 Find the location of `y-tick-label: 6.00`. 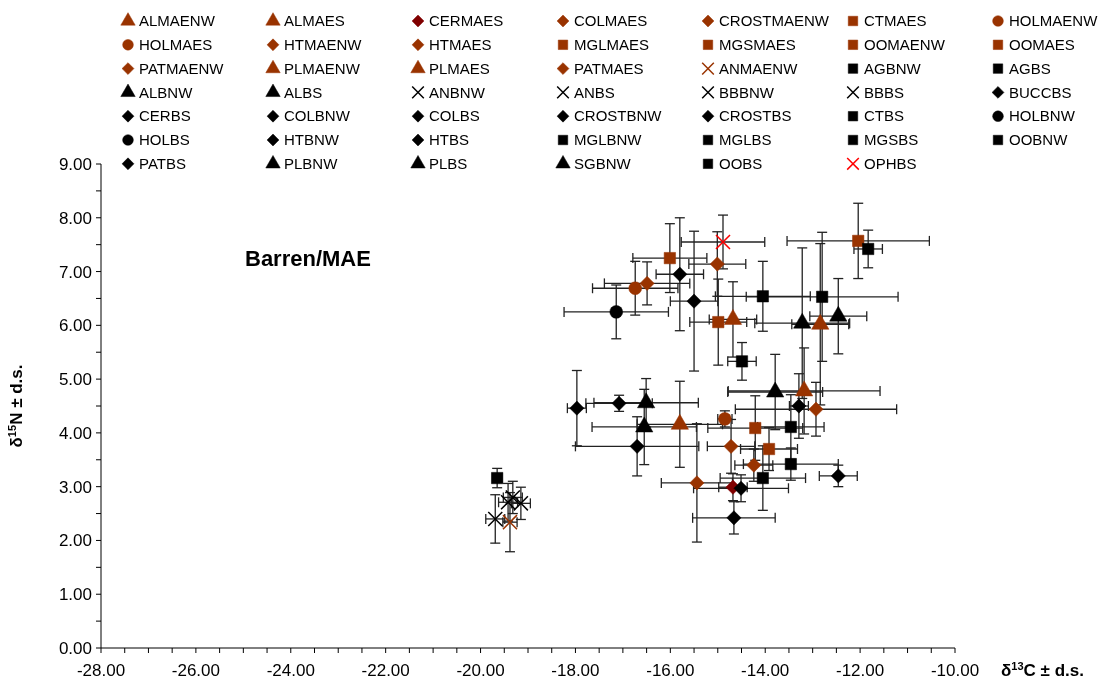

y-tick-label: 6.00 is located at coordinates (75, 326).